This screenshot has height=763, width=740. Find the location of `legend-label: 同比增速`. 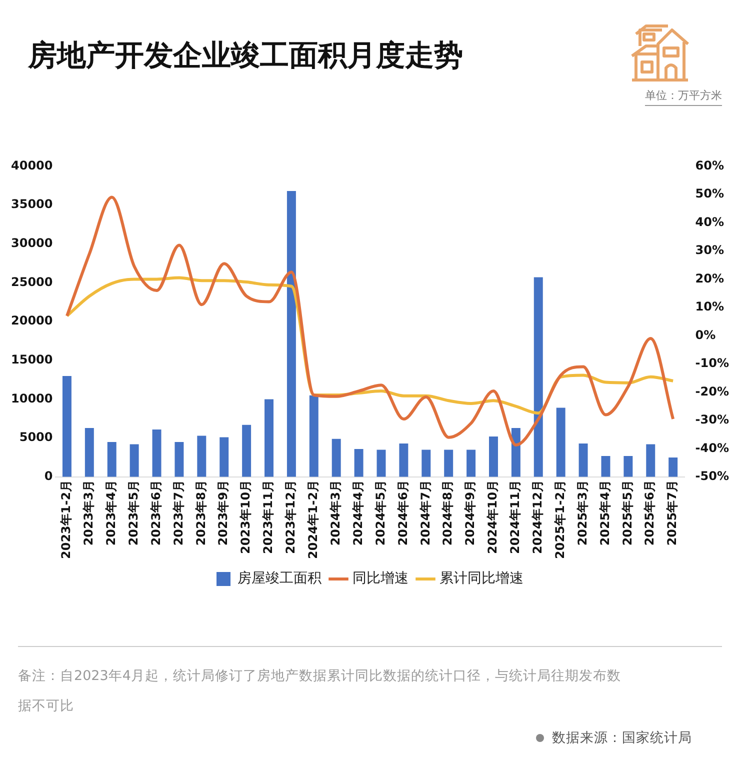

legend-label: 同比增速 is located at coordinates (380, 578).